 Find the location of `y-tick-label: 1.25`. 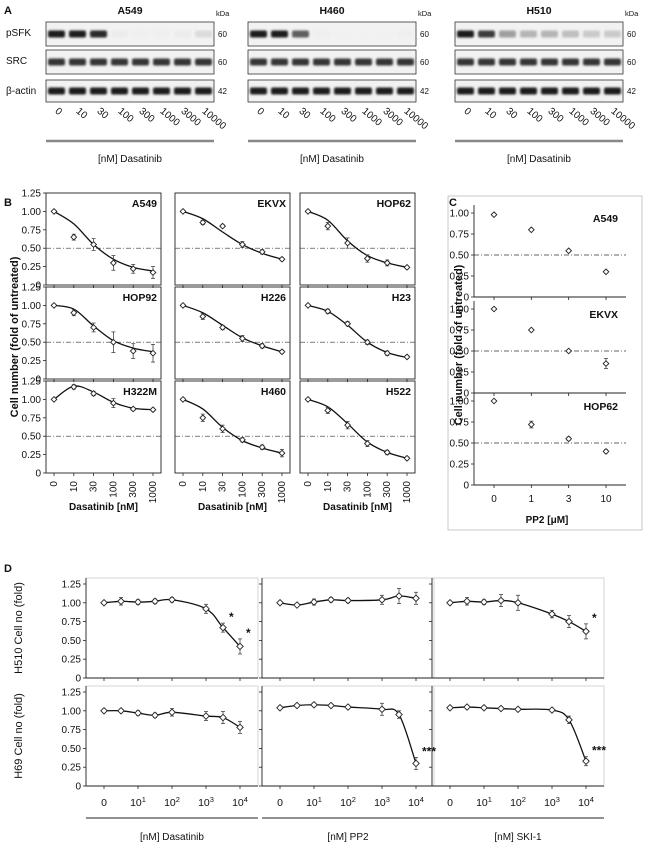

y-tick-label: 1.25 is located at coordinates (72, 693).